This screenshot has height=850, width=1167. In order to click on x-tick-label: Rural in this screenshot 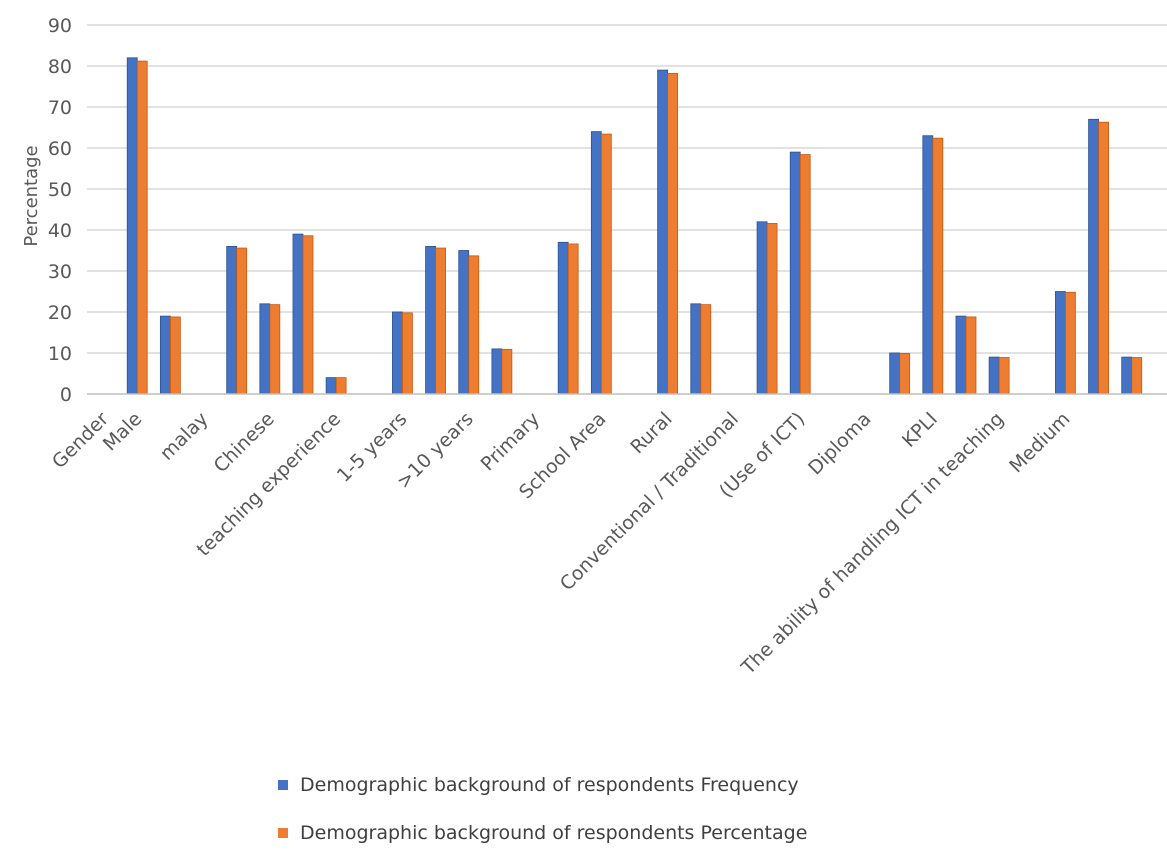, I will do `click(651, 433)`.